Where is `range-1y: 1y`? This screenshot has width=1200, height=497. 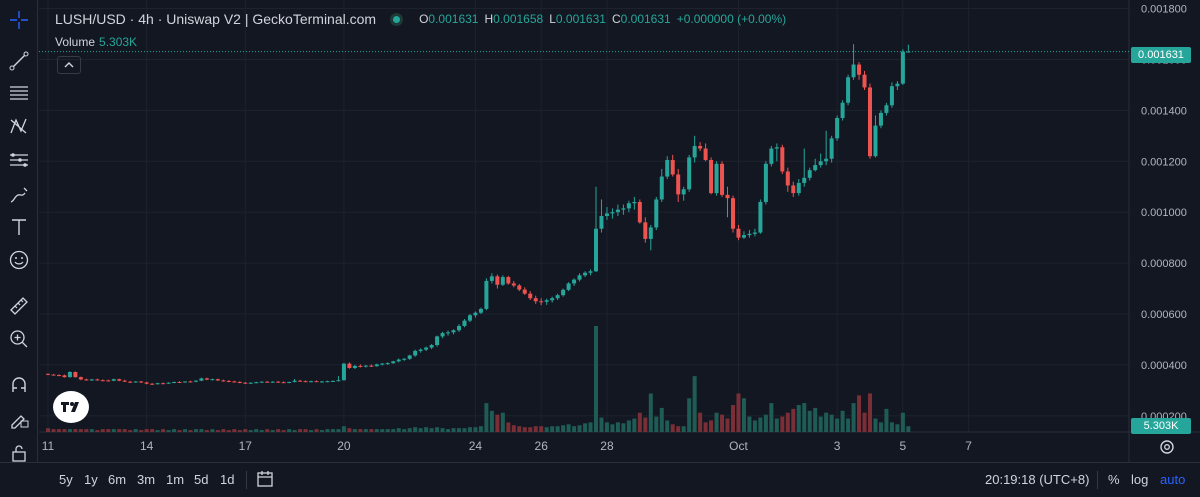
range-1y: 1y is located at coordinates (91, 479).